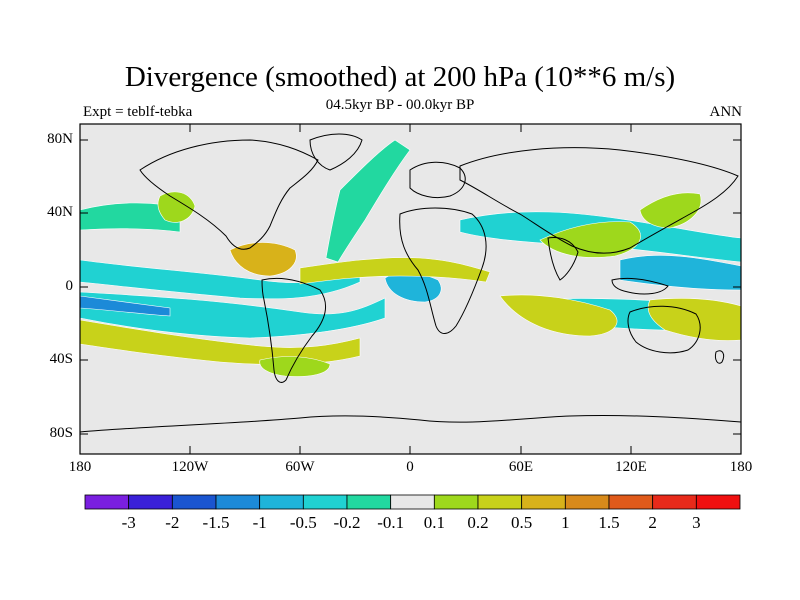 This screenshot has width=800, height=600. What do you see at coordinates (294, 330) in the screenshot?
I see `coastline-south-america` at bounding box center [294, 330].